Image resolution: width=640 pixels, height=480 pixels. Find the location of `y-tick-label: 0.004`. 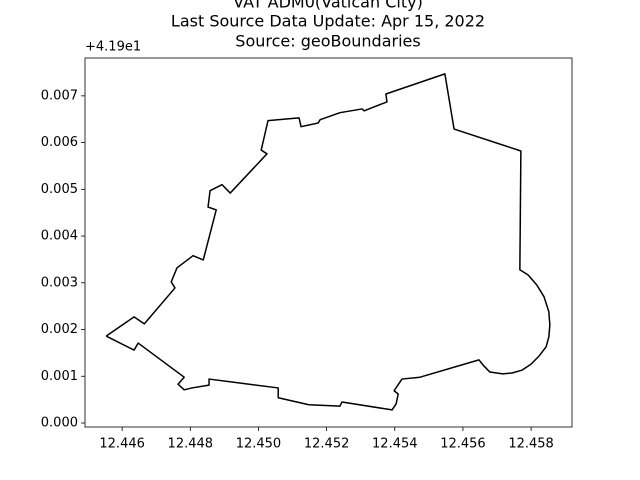

y-tick-label: 0.004 is located at coordinates (59, 236).